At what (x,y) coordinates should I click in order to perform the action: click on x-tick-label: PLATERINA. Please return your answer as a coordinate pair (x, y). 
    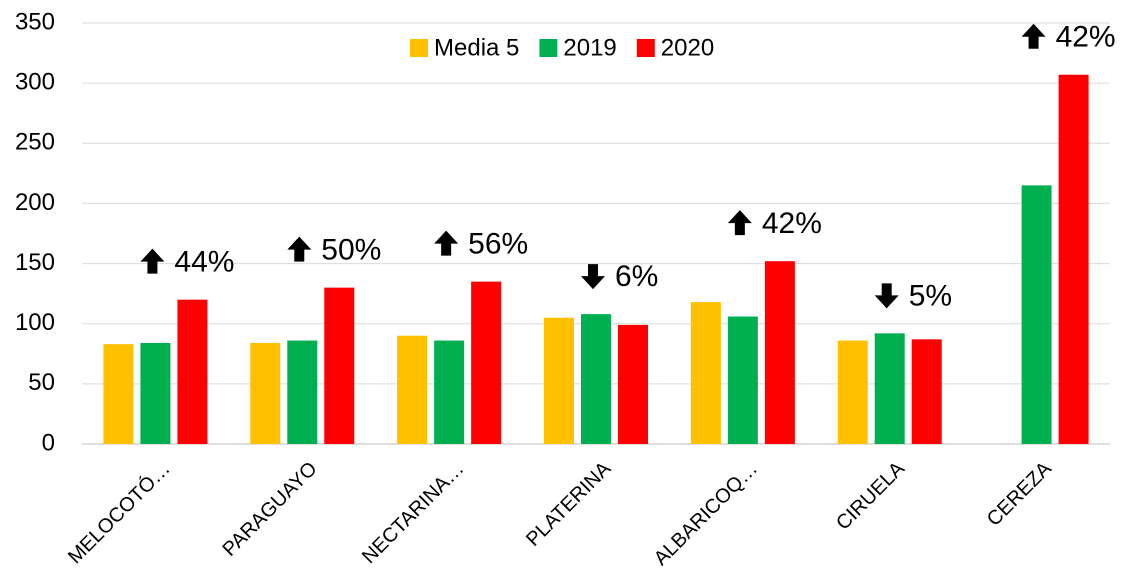
    Looking at the image, I should click on (569, 504).